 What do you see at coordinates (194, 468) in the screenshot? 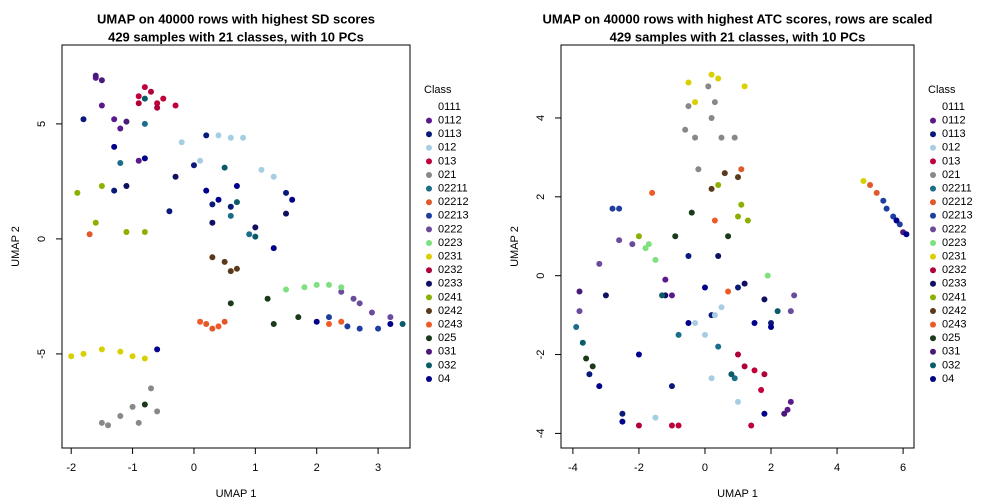
I see `x-tick-label: 0` at bounding box center [194, 468].